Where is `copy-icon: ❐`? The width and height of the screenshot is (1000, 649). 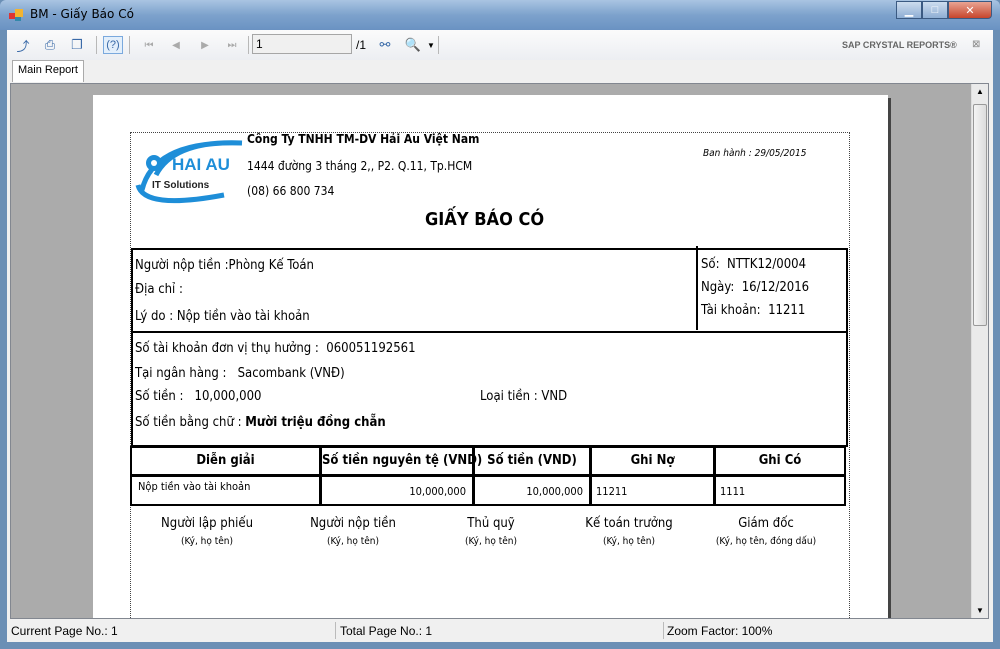
copy-icon: ❐ is located at coordinates (77, 44).